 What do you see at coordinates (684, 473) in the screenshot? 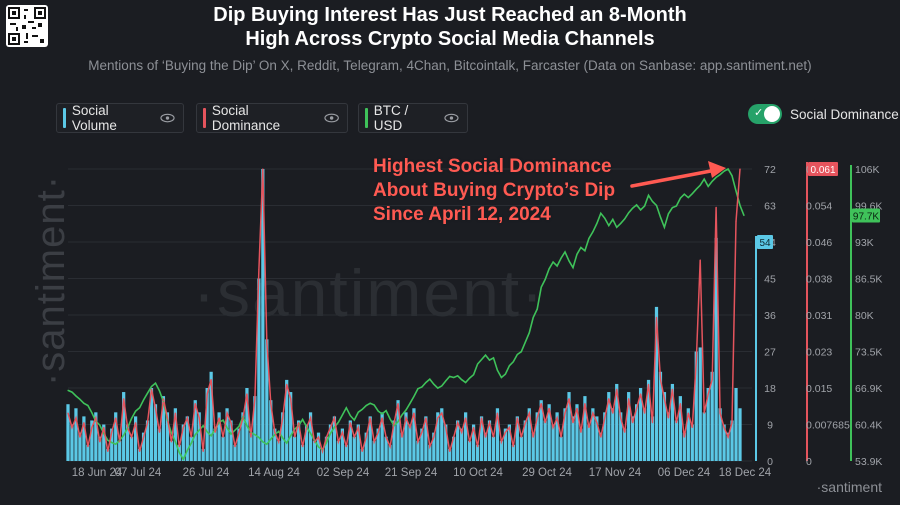
I see `x-tick-label: 06 Dec 24` at bounding box center [684, 473].